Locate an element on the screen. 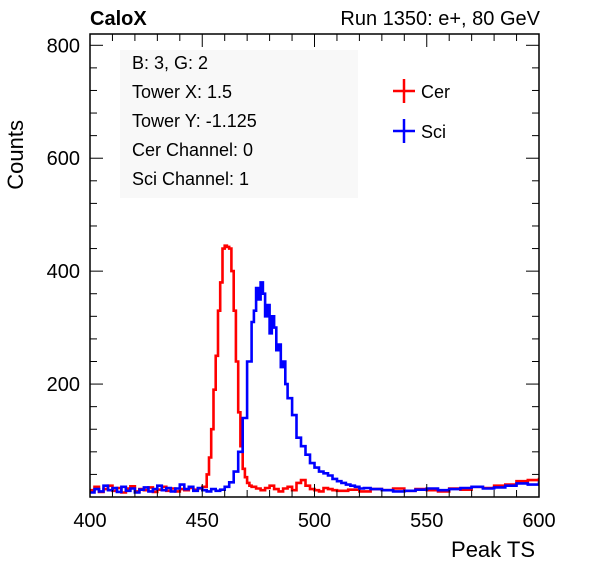 The image size is (596, 572). legend: Cer Sci is located at coordinates (421, 111).